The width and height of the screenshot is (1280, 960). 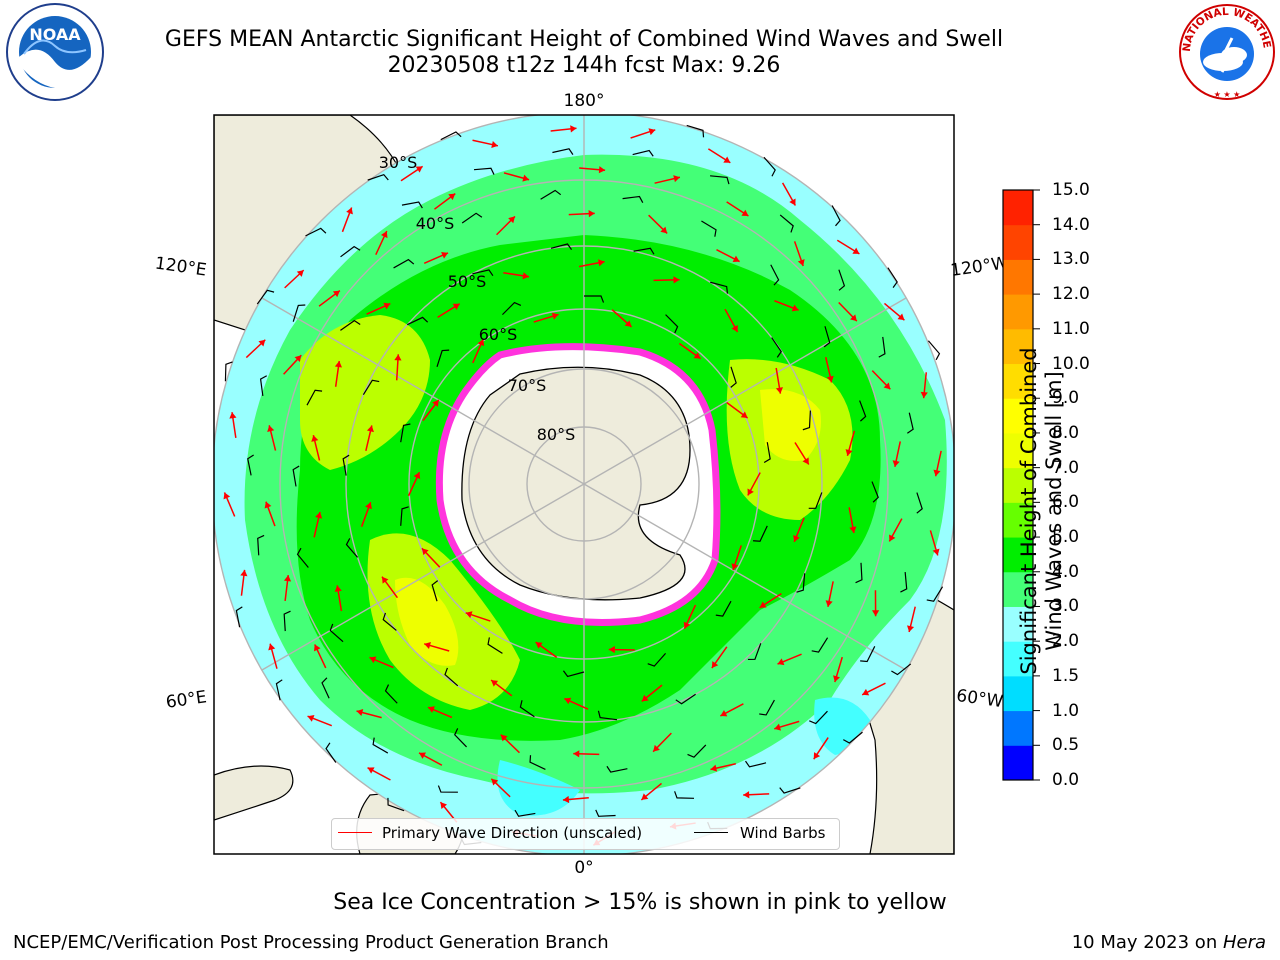 What do you see at coordinates (711, 832) in the screenshot?
I see `wind-barb-legend-line` at bounding box center [711, 832].